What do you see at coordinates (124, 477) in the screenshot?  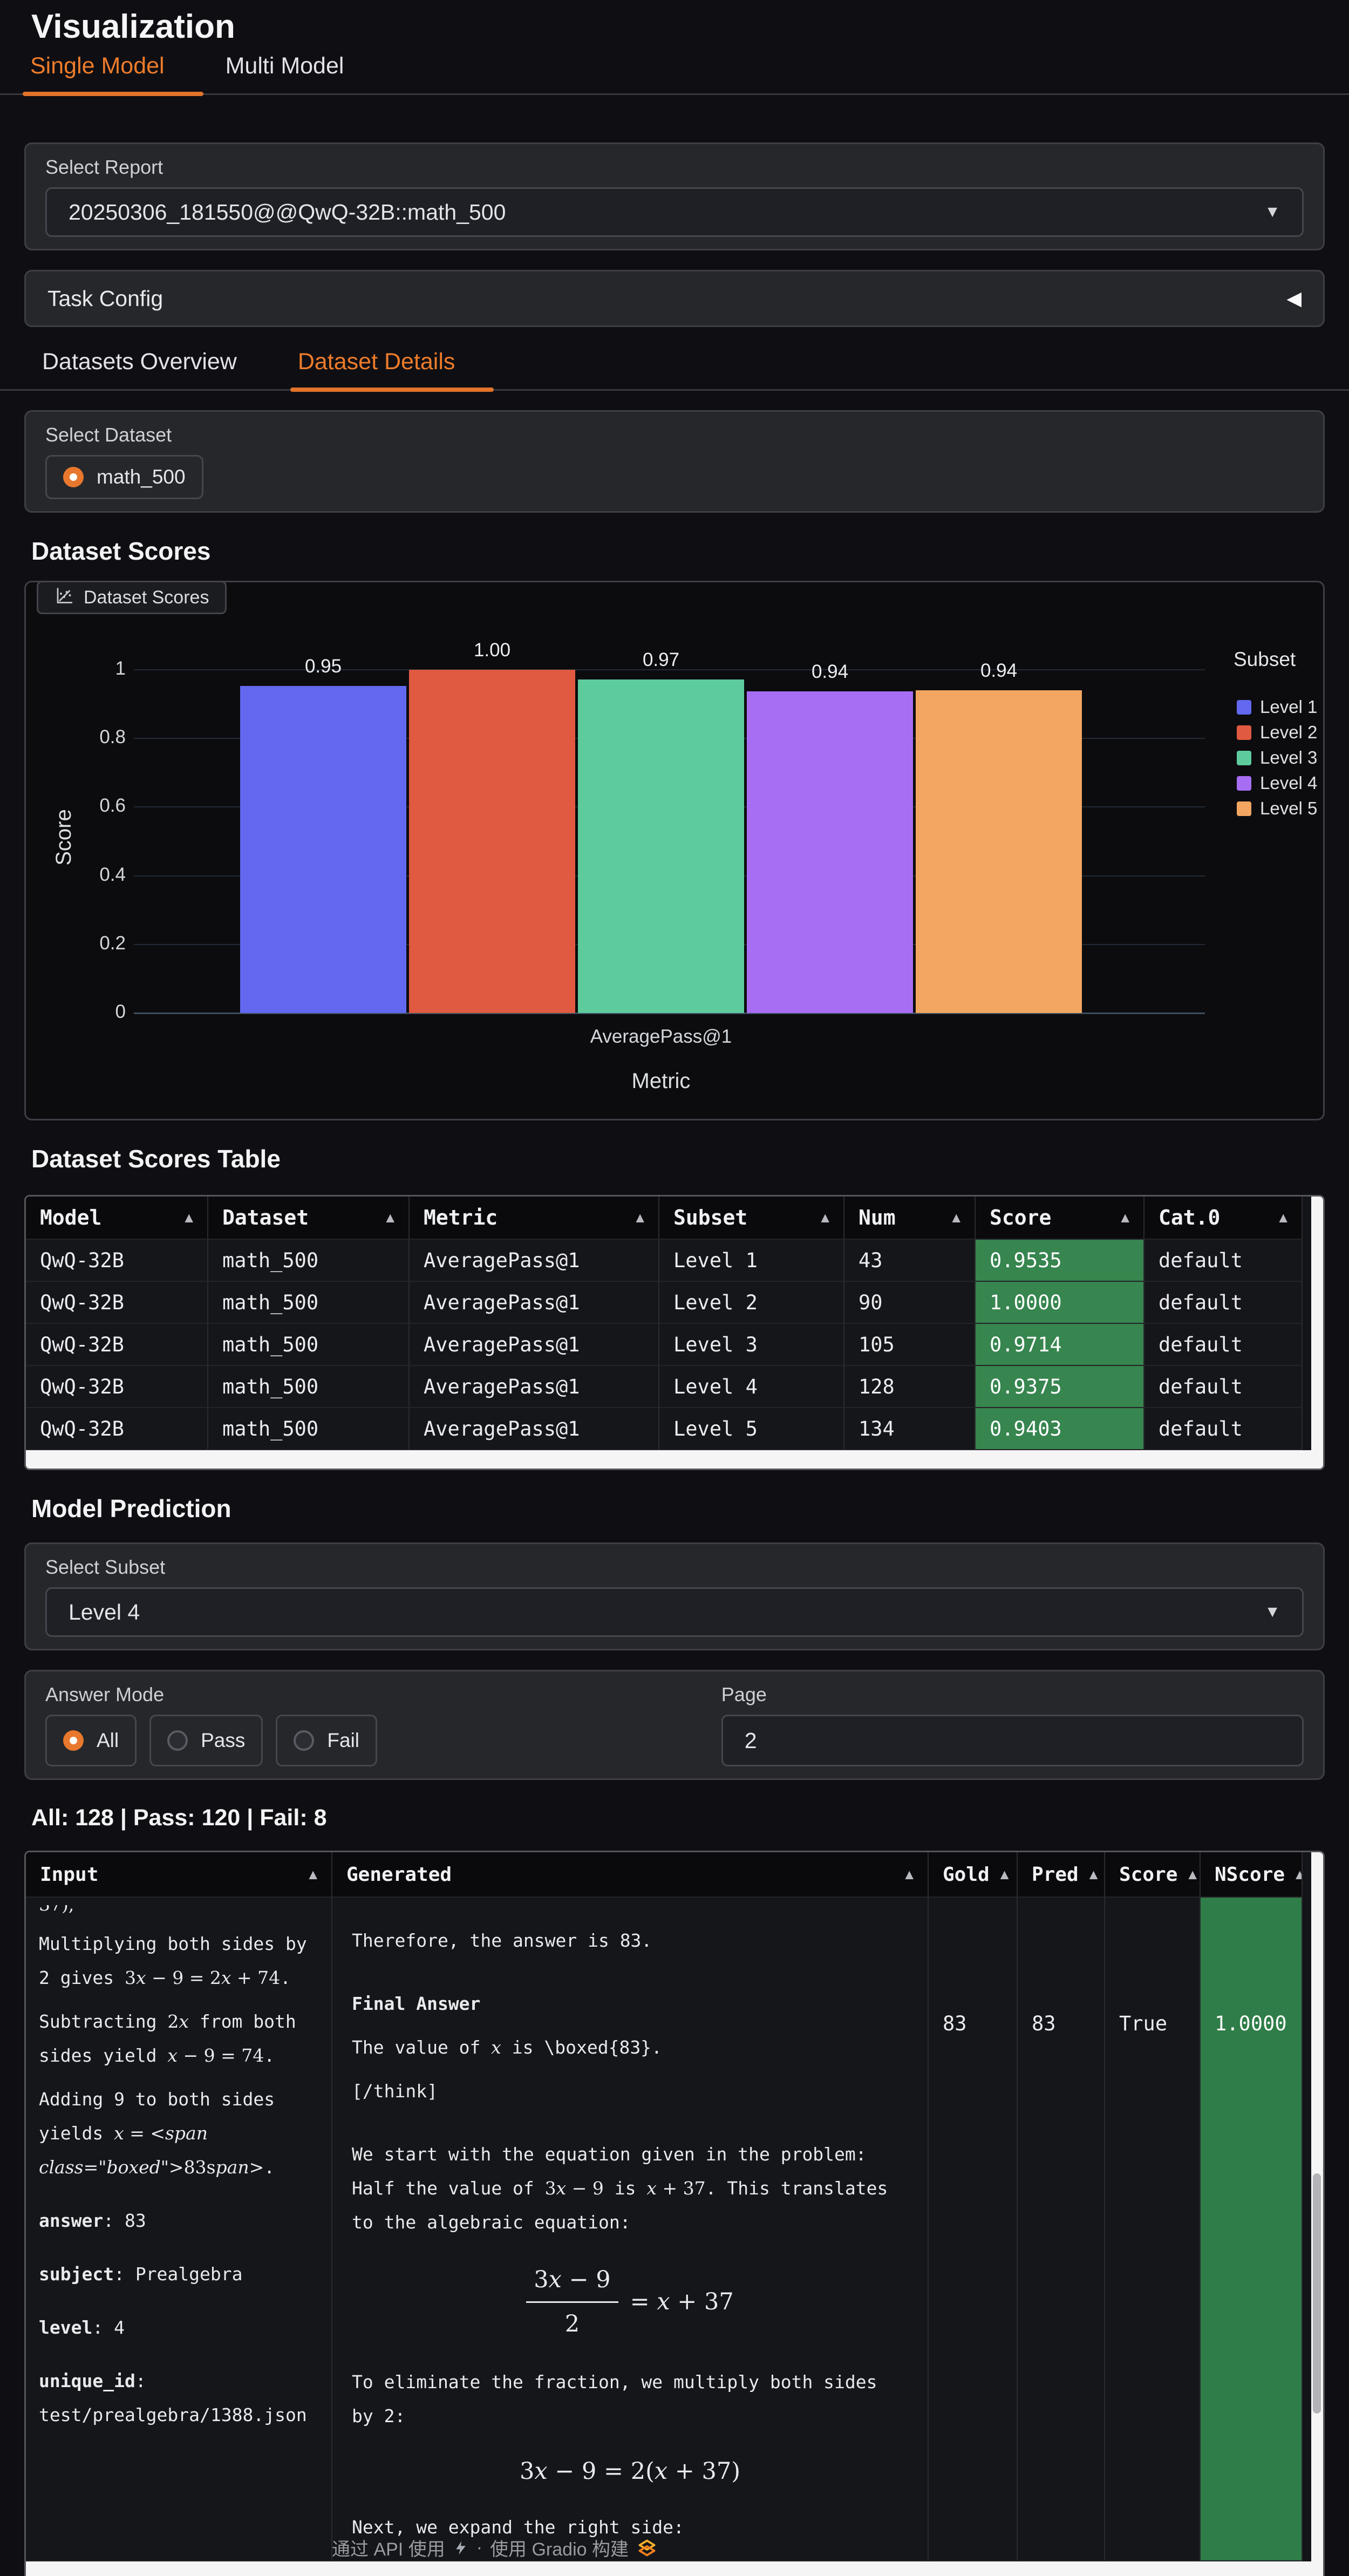 I see `dataset-radio-math-500: math_500` at bounding box center [124, 477].